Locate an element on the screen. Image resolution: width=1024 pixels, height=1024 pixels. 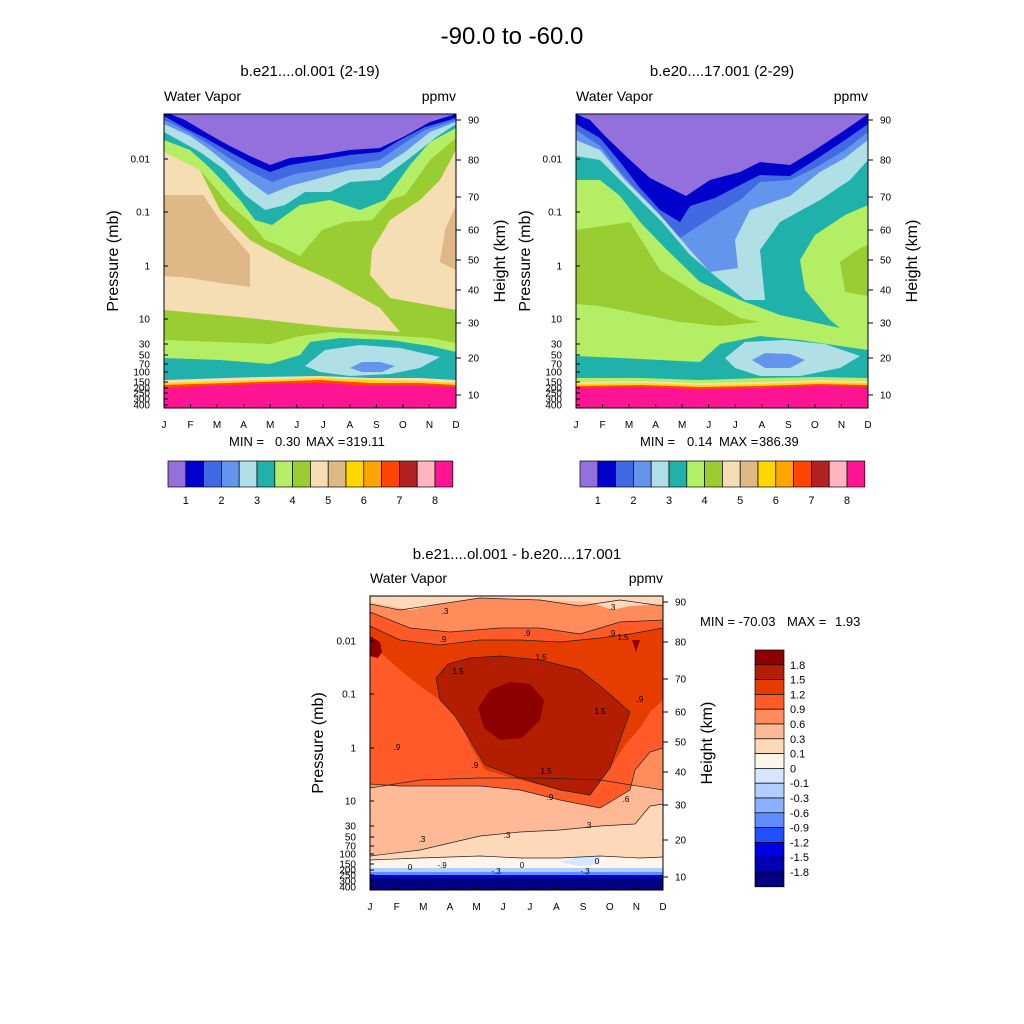
right-variable-label: Water Vapor is located at coordinates (614, 96).